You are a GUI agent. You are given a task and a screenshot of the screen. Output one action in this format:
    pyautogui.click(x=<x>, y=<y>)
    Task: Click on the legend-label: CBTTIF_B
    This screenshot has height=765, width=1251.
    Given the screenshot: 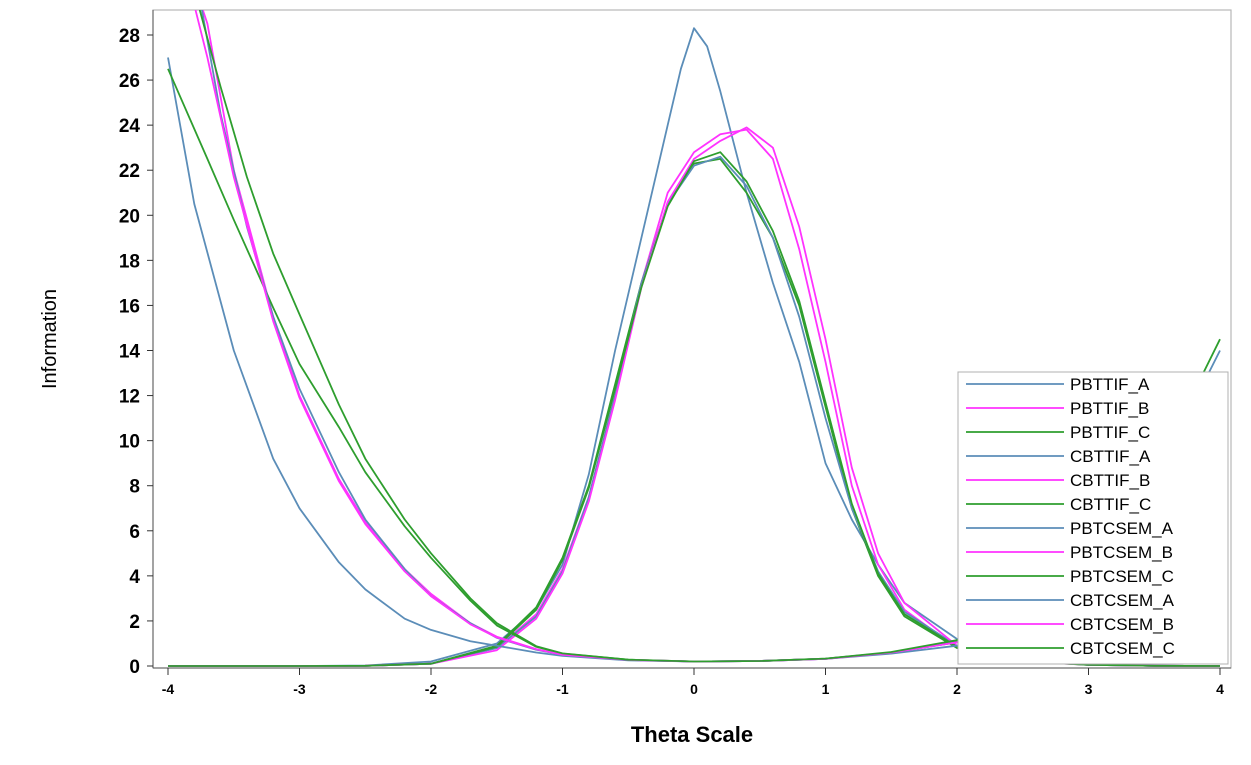 What is the action you would take?
    pyautogui.click(x=1110, y=480)
    